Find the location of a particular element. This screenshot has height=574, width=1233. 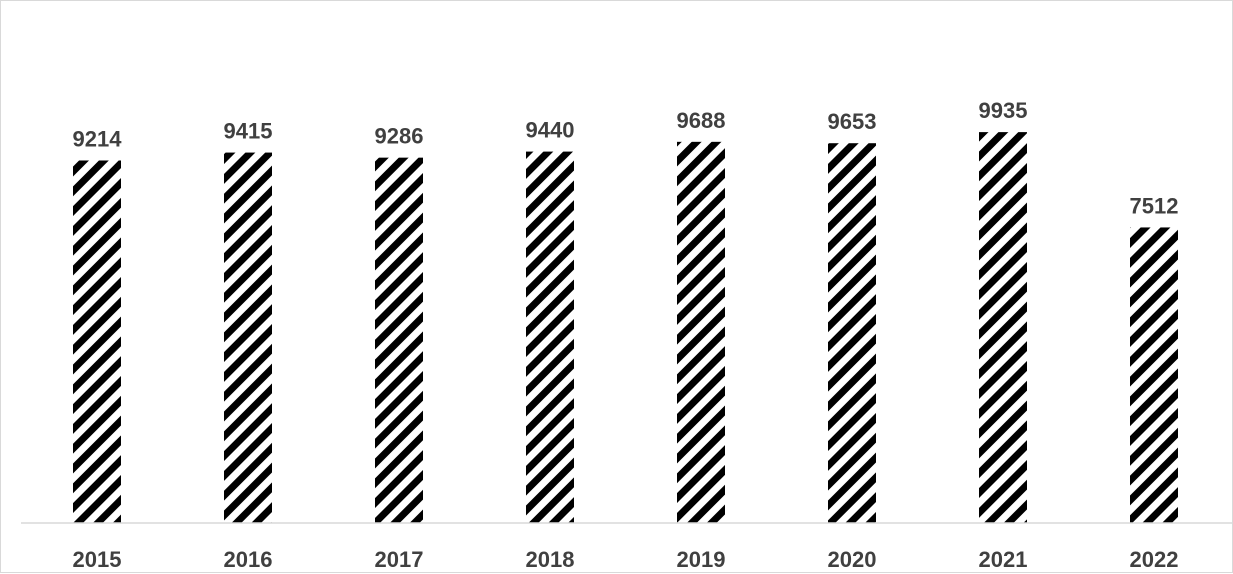

x-tick-label-2022: 2022 is located at coordinates (1154, 559).